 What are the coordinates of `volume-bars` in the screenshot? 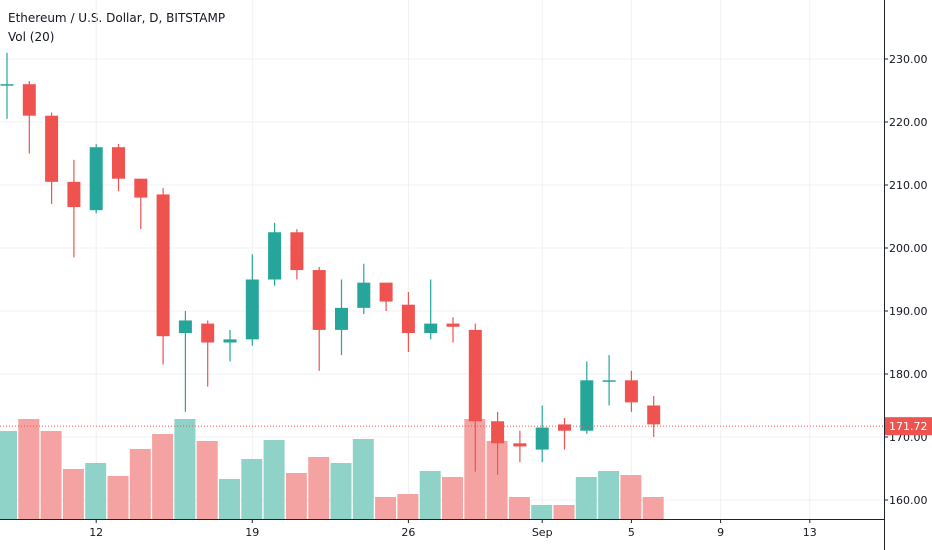 It's located at (332, 469).